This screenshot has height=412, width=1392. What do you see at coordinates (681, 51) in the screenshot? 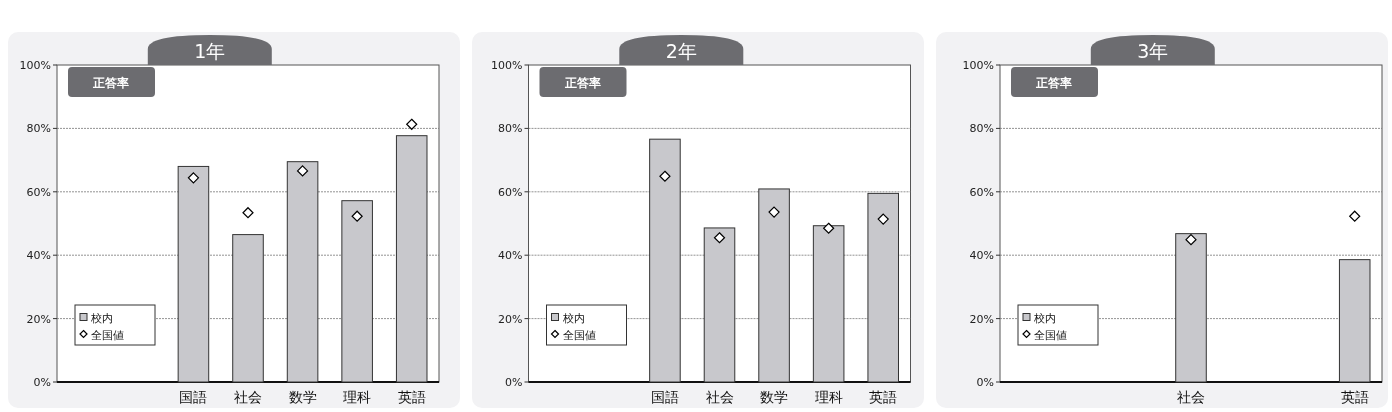
I see `chart-title: 2年` at bounding box center [681, 51].